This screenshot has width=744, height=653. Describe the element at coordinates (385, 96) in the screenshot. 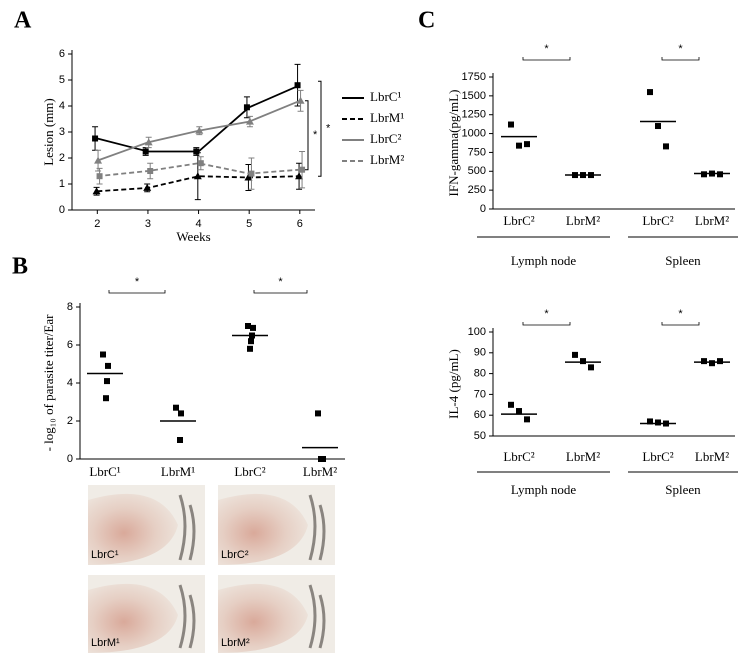

I see `legend-label: LbrC¹` at that location.